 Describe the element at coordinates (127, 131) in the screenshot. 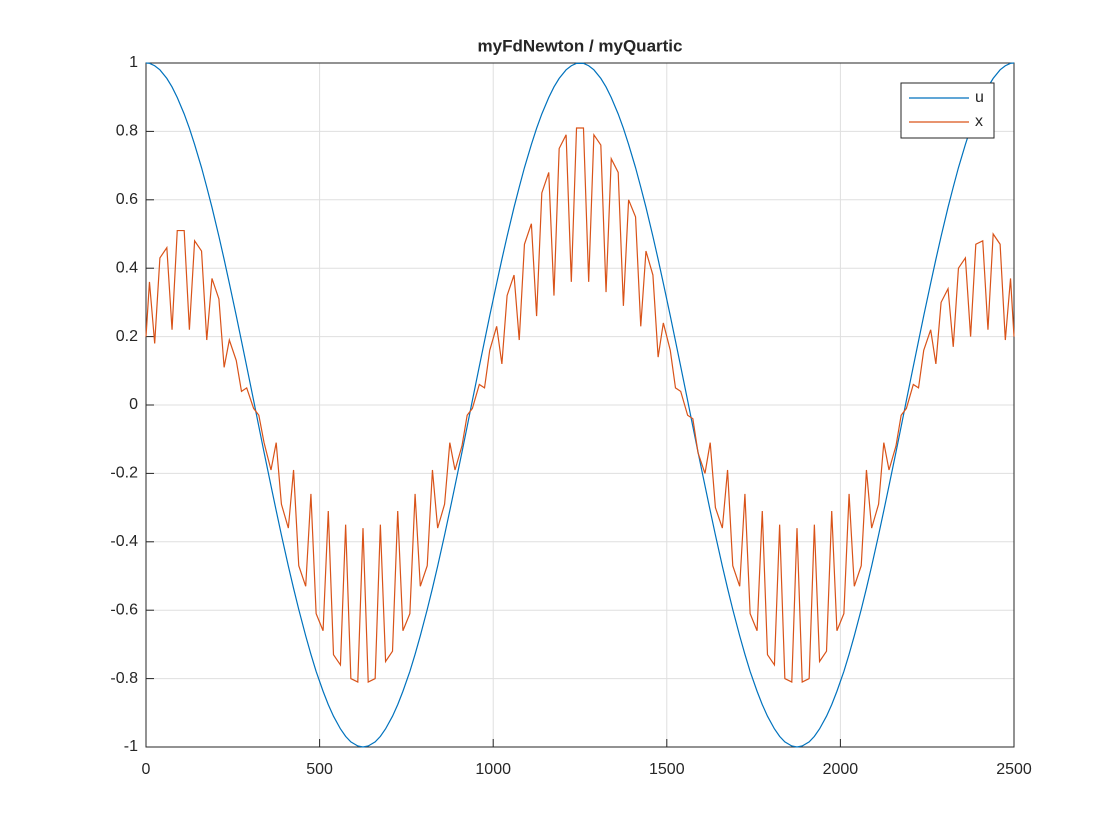

I see `y-tick-label: 0.8` at that location.